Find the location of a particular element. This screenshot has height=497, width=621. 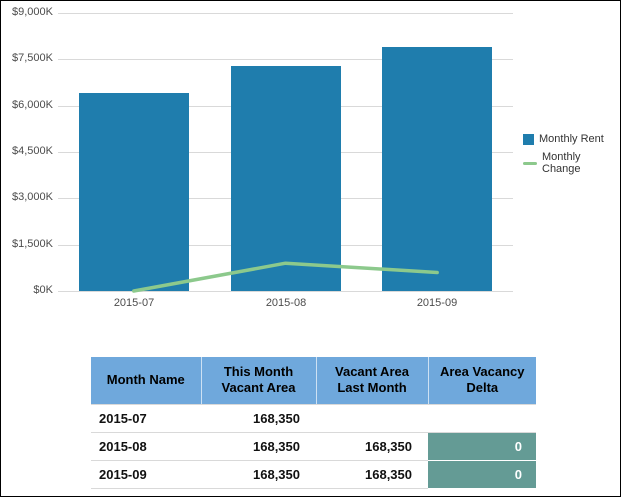

table-row: 2015-08 168,350 168,350 0 is located at coordinates (313, 446).